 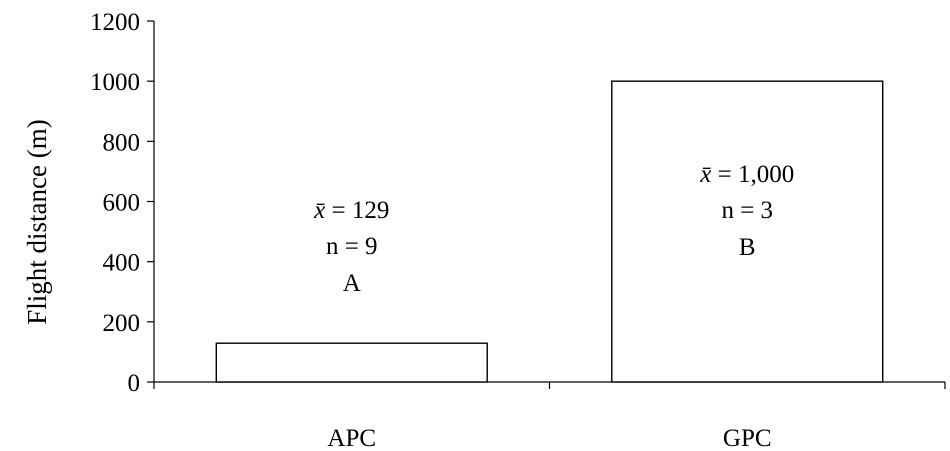 What do you see at coordinates (351, 438) in the screenshot?
I see `x-category-label: APC` at bounding box center [351, 438].